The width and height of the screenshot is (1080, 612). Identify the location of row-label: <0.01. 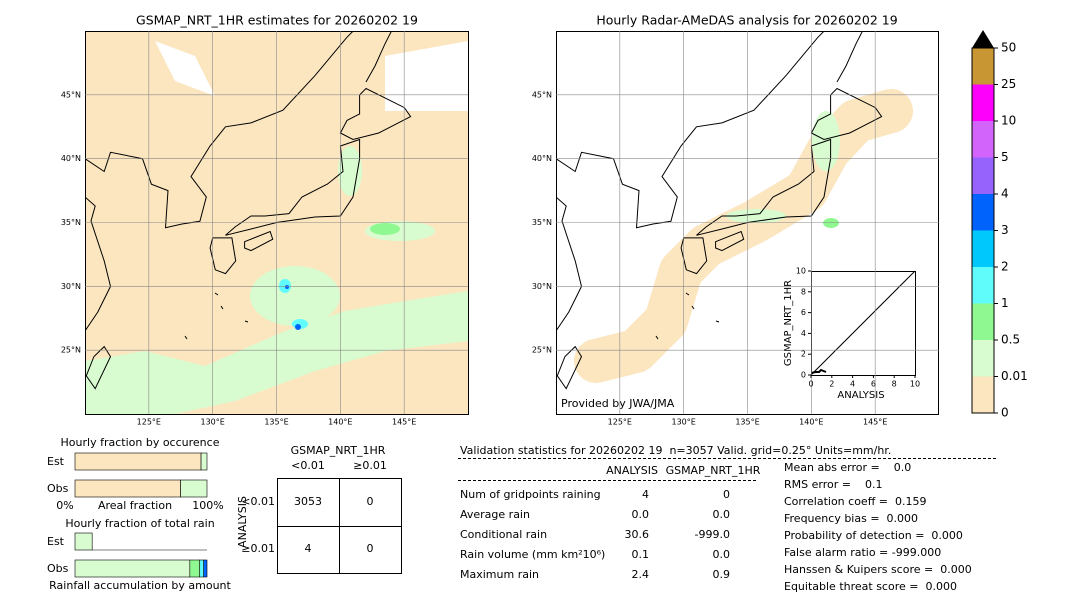
(258, 501).